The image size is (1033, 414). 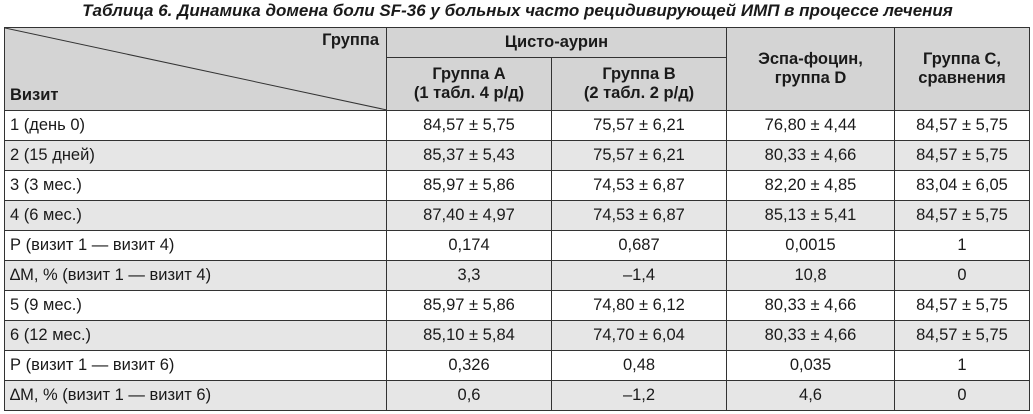 What do you see at coordinates (639, 365) in the screenshot?
I see `group-b-value: 0,48` at bounding box center [639, 365].